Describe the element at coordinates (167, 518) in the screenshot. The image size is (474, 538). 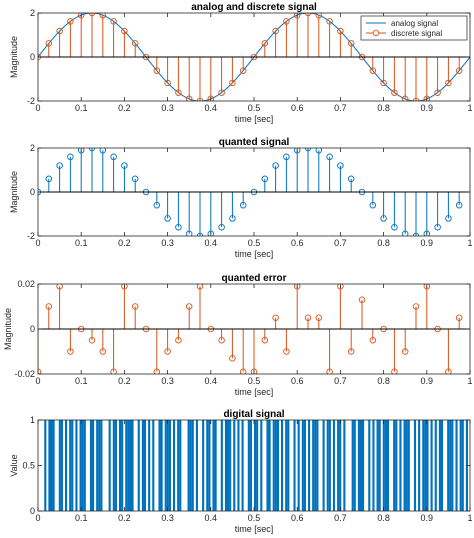
I see `x-tick-label: 0.3` at that location.